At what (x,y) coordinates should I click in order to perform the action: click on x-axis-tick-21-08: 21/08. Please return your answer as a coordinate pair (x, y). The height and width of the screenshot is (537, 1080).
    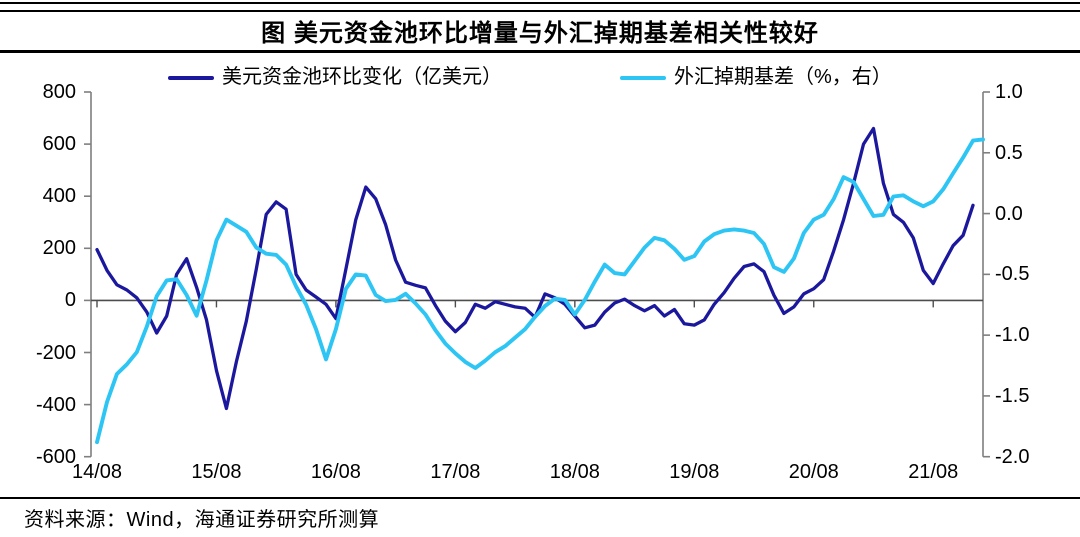
    Looking at the image, I should click on (933, 472).